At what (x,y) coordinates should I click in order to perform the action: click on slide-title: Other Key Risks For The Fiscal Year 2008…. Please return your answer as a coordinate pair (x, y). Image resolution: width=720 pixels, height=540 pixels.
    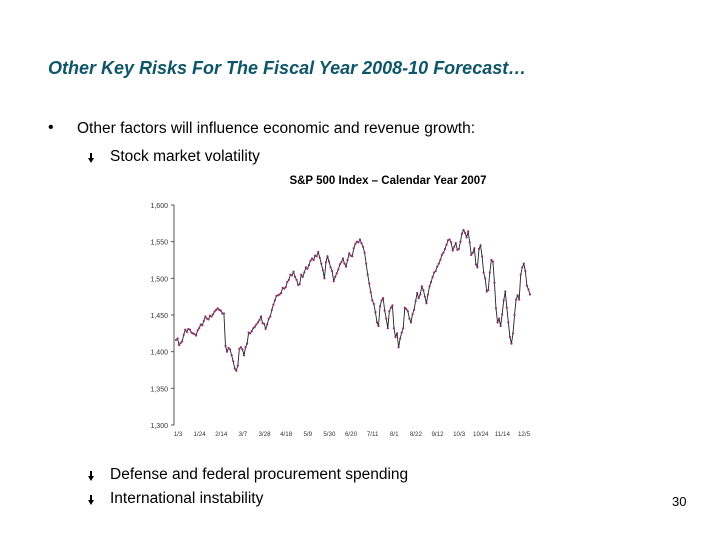
    Looking at the image, I should click on (287, 68).